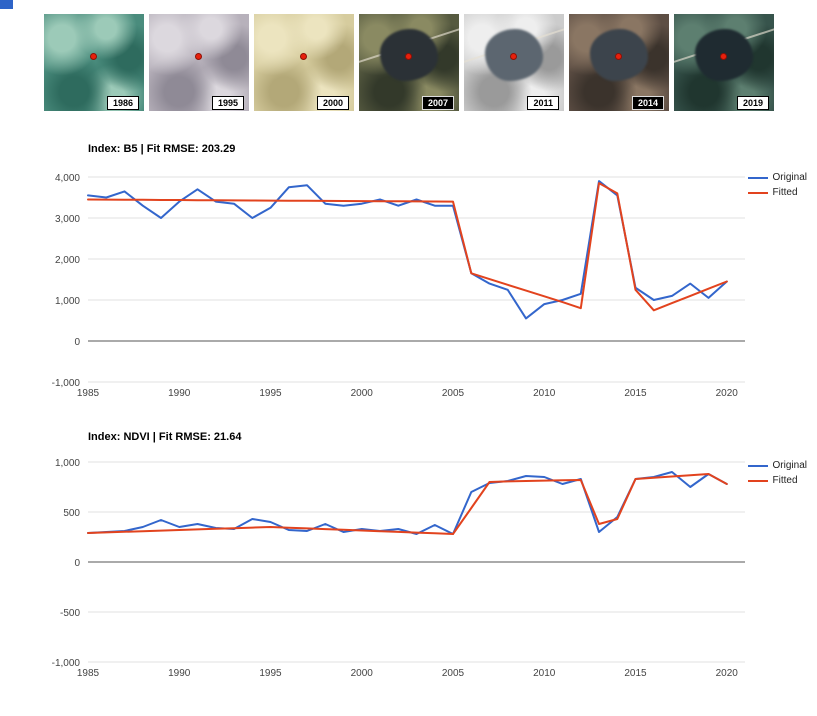 This screenshot has width=817, height=716. Describe the element at coordinates (67, 260) in the screenshot. I see `y-tick-label: 2,000` at that location.